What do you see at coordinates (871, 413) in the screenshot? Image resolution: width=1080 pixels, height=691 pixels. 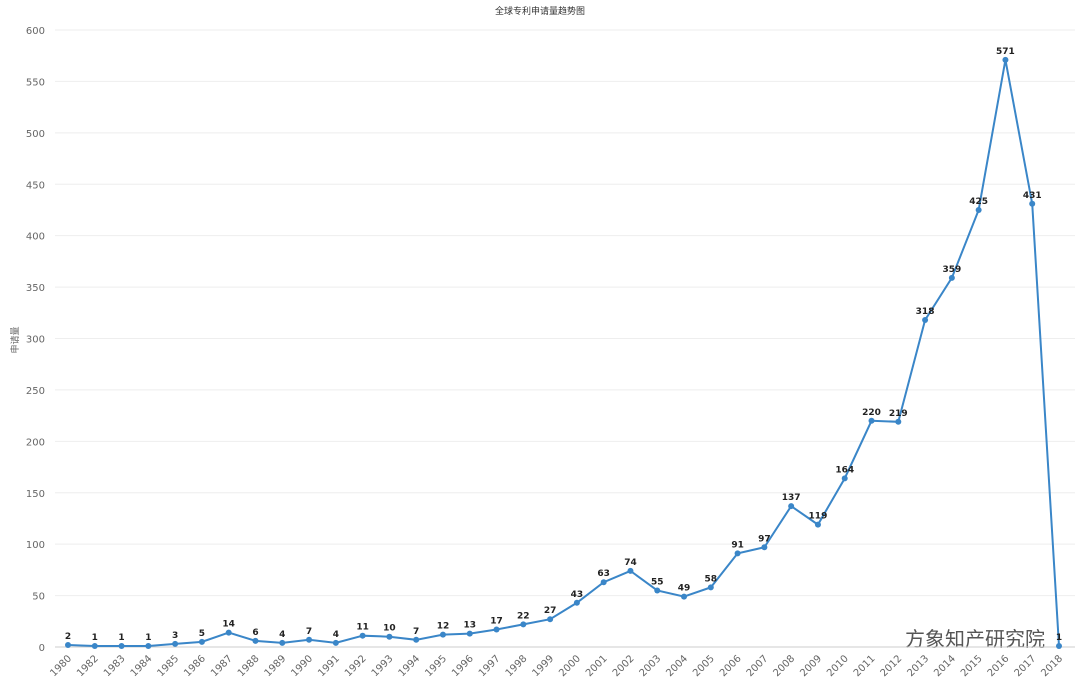 I see `value-label: 220` at bounding box center [871, 413].